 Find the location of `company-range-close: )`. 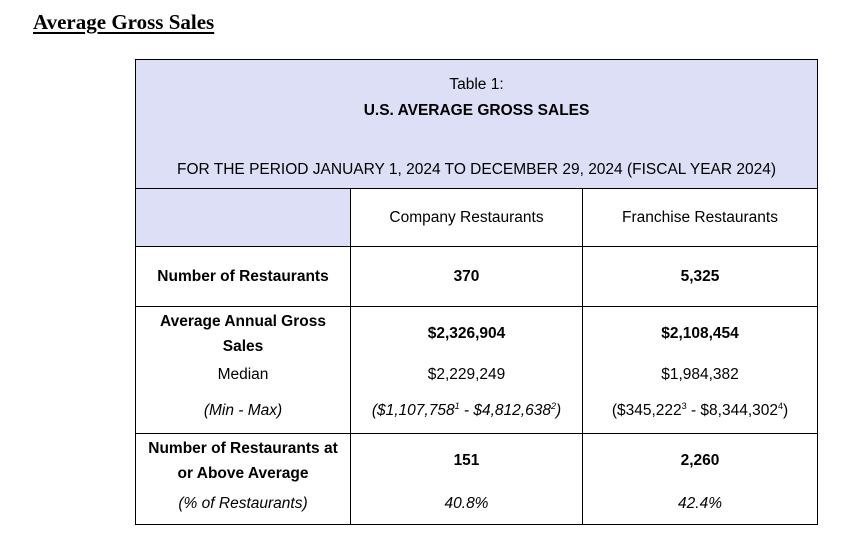

company-range-close: ) is located at coordinates (558, 410).